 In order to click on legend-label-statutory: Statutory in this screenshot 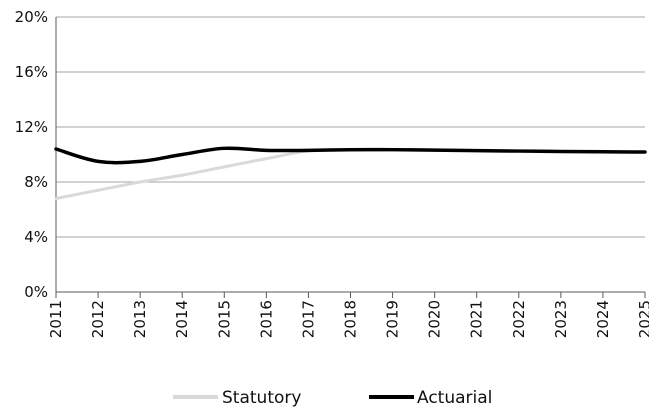, I will do `click(261, 398)`.